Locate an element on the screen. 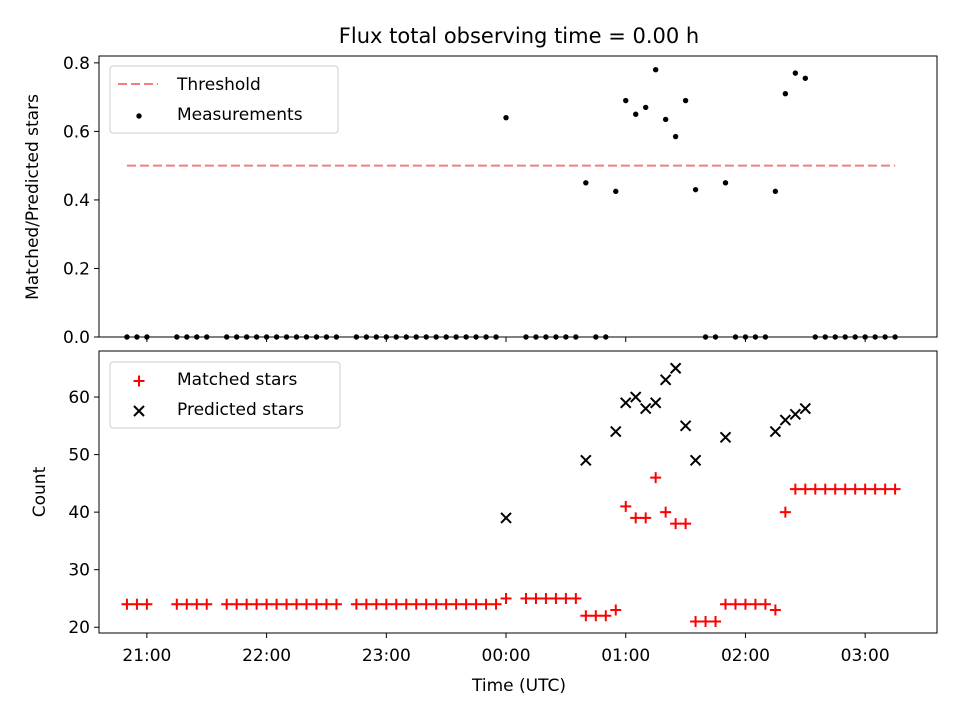 Image resolution: width=960 pixels, height=720 pixels. measurements-legend-label: Measurements is located at coordinates (240, 115).